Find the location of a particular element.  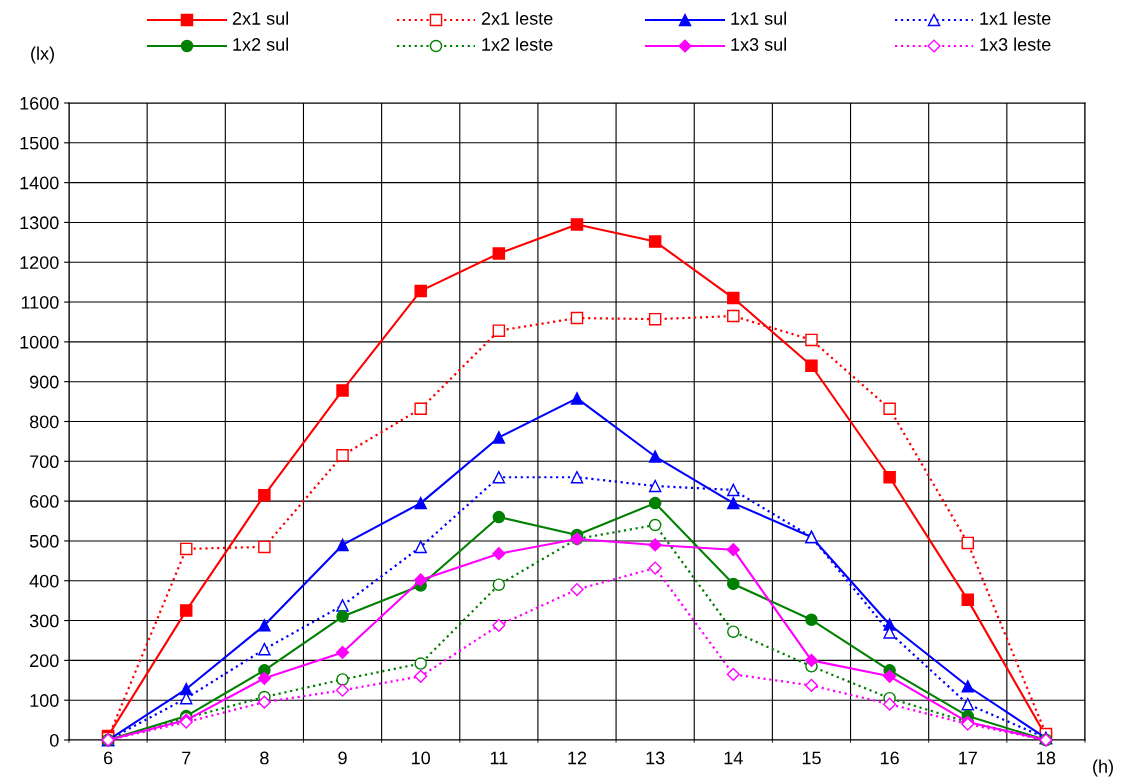

y-tick-label: 1400 is located at coordinates (39, 183).